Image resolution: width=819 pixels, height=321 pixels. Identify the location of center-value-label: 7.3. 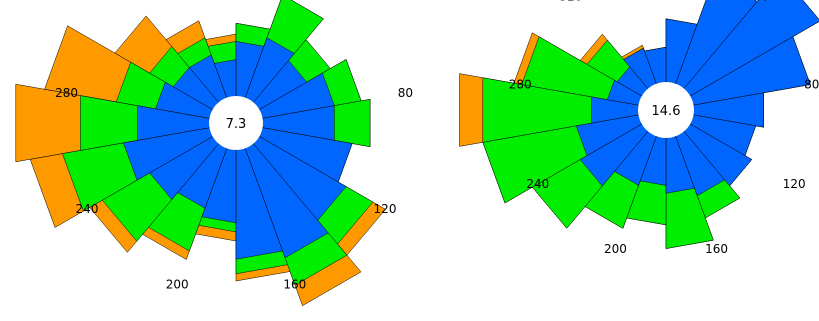
(236, 124).